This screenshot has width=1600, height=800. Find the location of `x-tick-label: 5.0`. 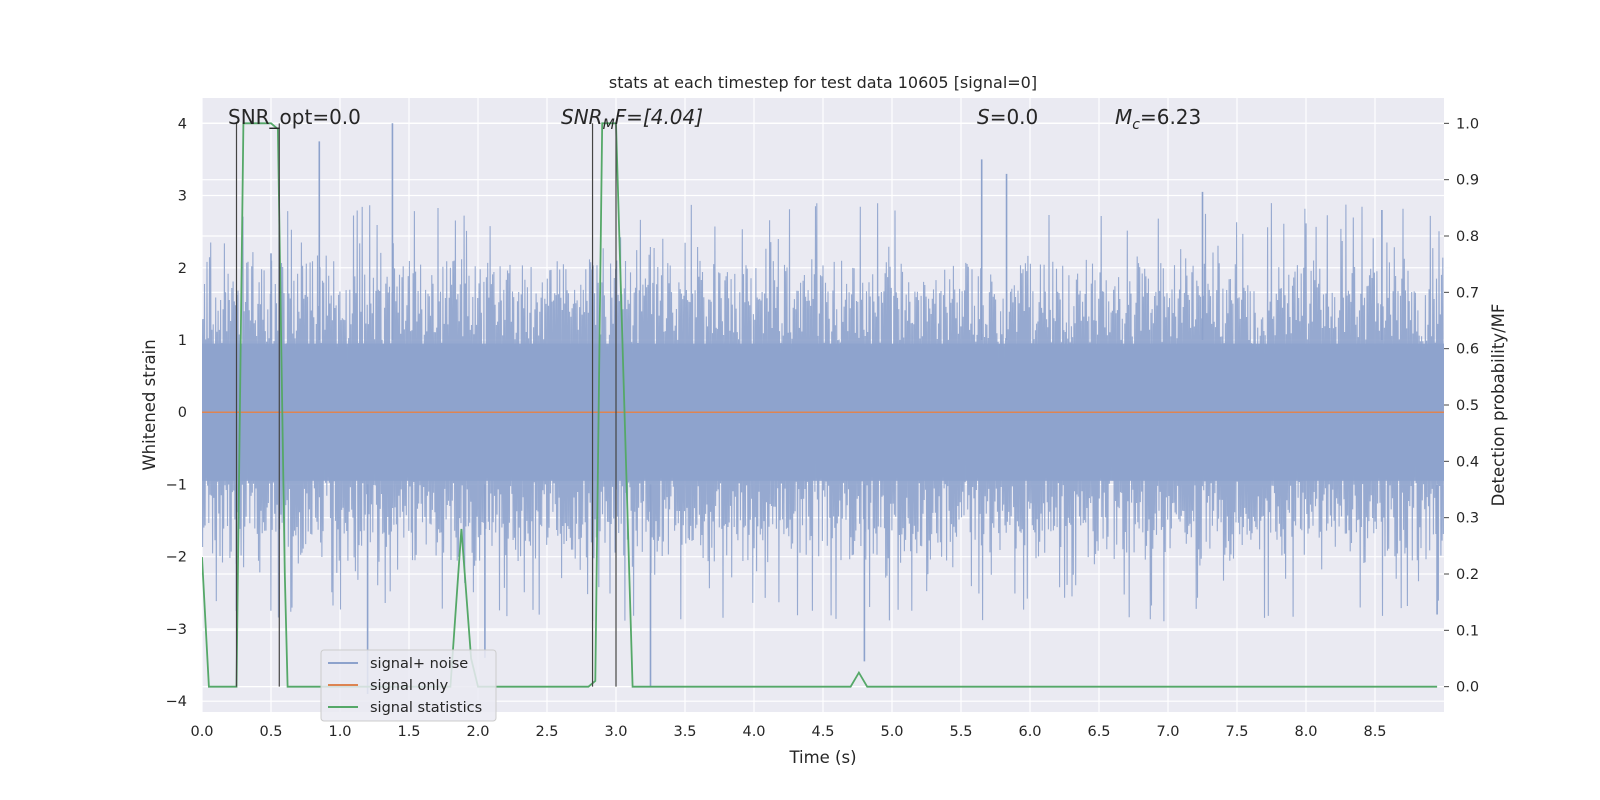

x-tick-label: 5.0 is located at coordinates (891, 732).